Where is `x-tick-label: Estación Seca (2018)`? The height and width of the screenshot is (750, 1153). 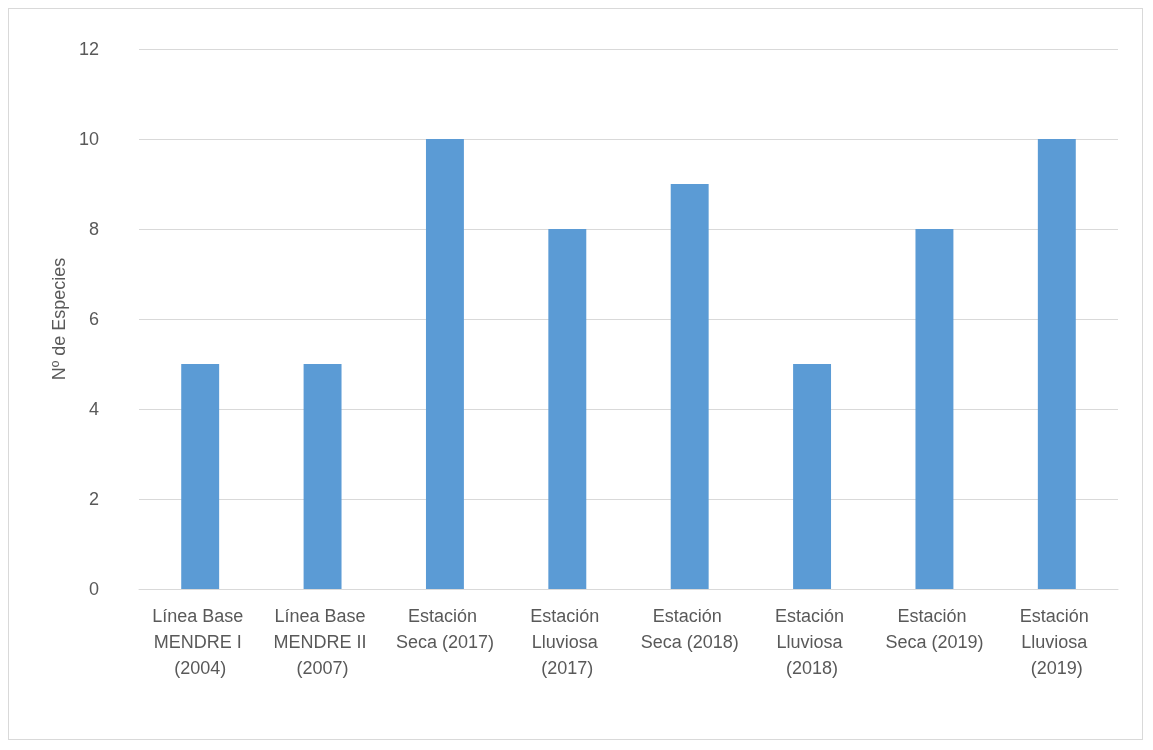 x-tick-label: Estación Seca (2018) is located at coordinates (689, 629).